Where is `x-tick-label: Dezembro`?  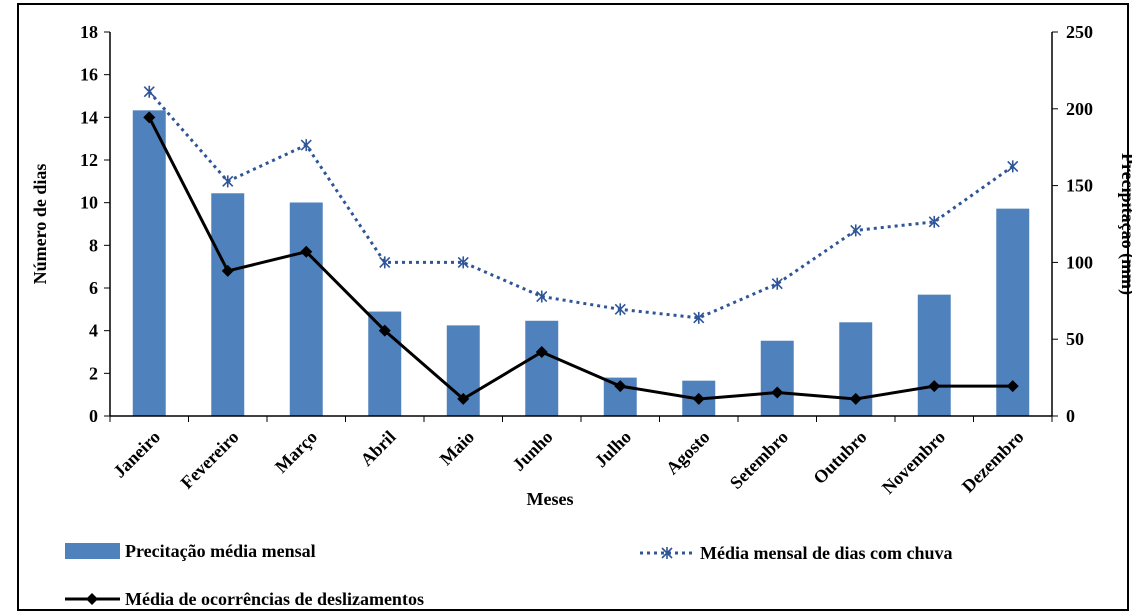
x-tick-label: Dezembro is located at coordinates (993, 462).